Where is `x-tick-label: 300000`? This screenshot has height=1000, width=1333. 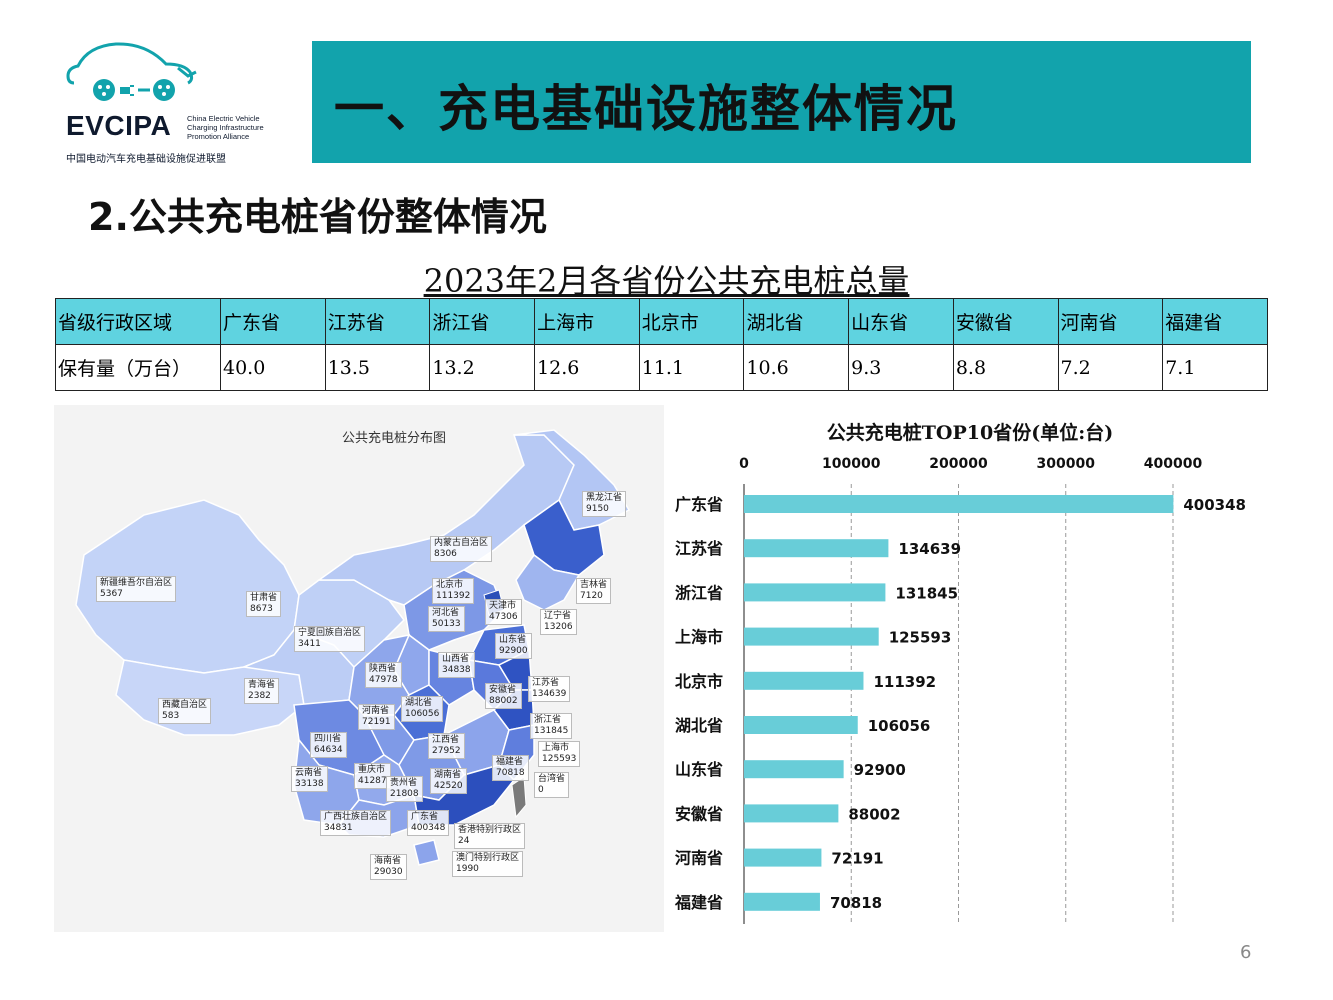
x-tick-label: 300000 is located at coordinates (1066, 464).